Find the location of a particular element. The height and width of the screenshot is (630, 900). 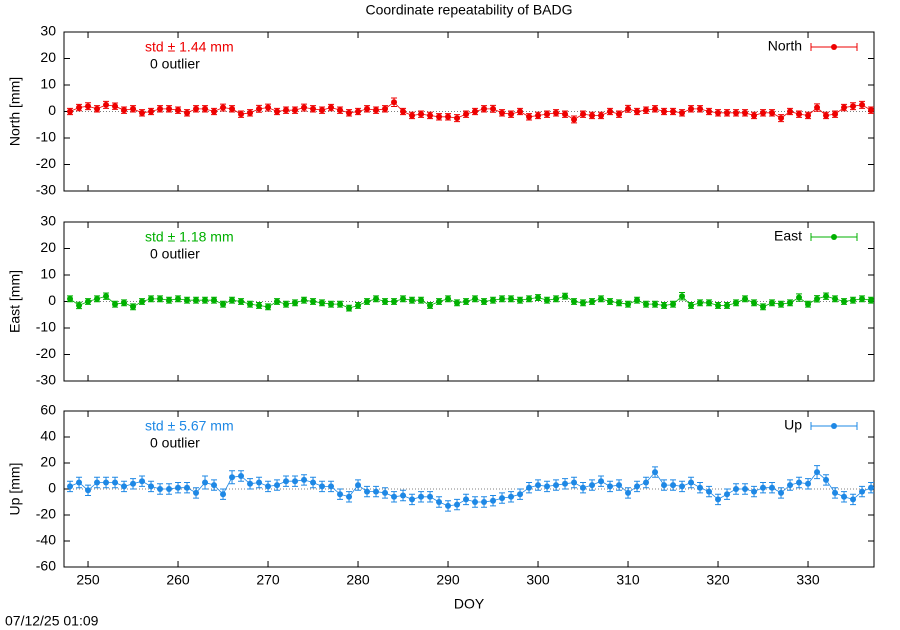

legend-label: North is located at coordinates (785, 46).